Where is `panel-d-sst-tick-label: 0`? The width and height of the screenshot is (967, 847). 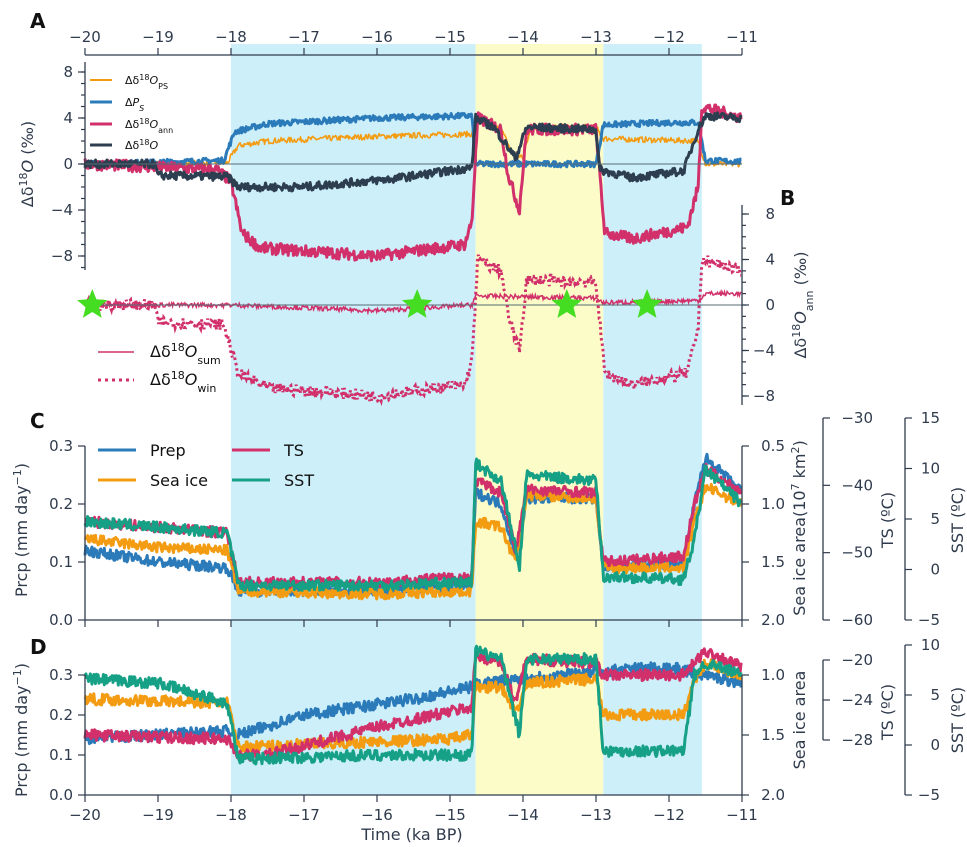 panel-d-sst-tick-label: 0 is located at coordinates (935, 745).